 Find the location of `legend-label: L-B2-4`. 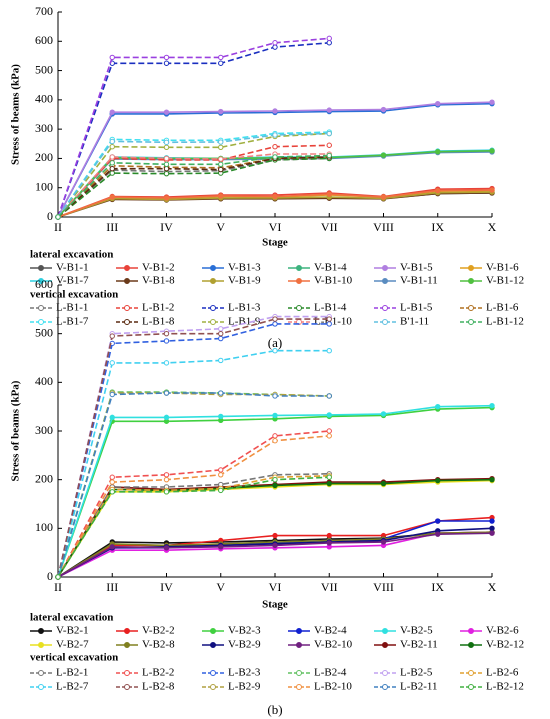

legend-label: L-B2-4 is located at coordinates (330, 673).